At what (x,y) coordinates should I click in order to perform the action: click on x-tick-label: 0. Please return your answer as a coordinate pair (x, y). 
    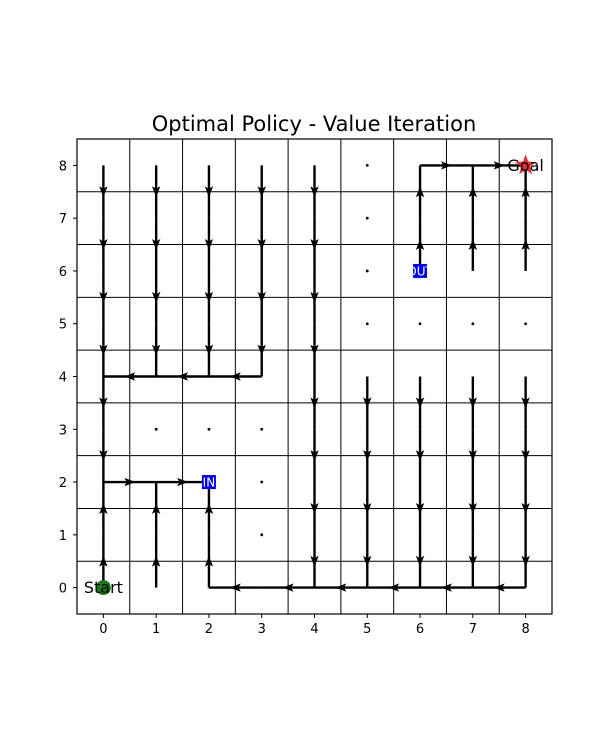
    Looking at the image, I should click on (103, 629).